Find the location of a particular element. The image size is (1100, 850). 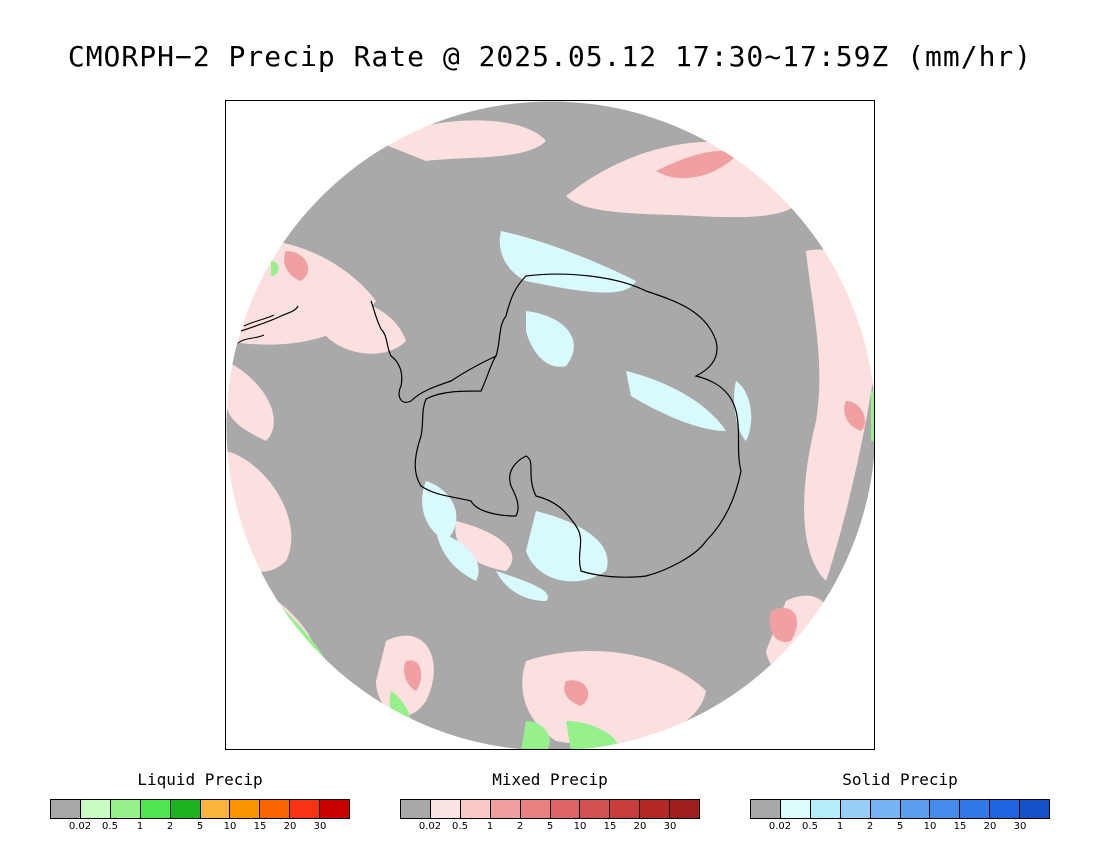

antarctica-coastline is located at coordinates (578, 425).